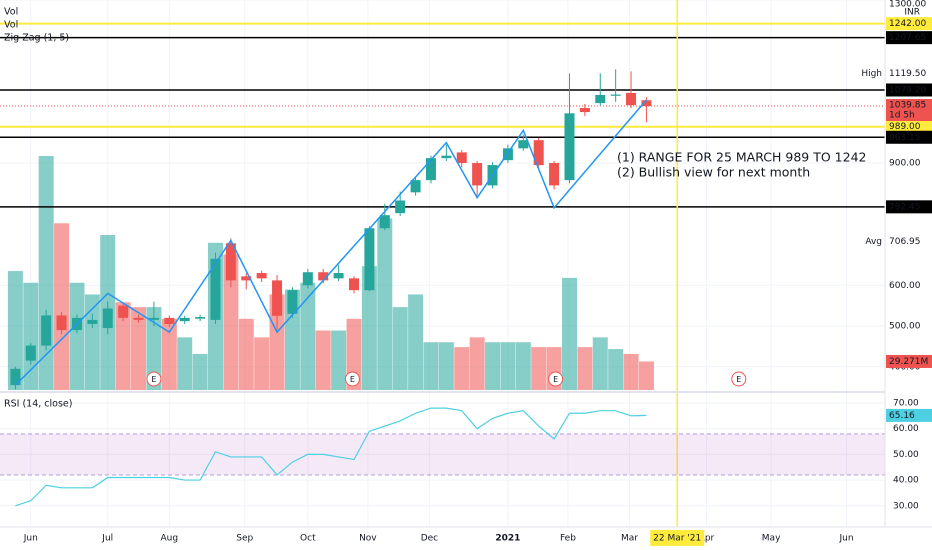  I want to click on volume-label: 29.271M, so click(908, 362).